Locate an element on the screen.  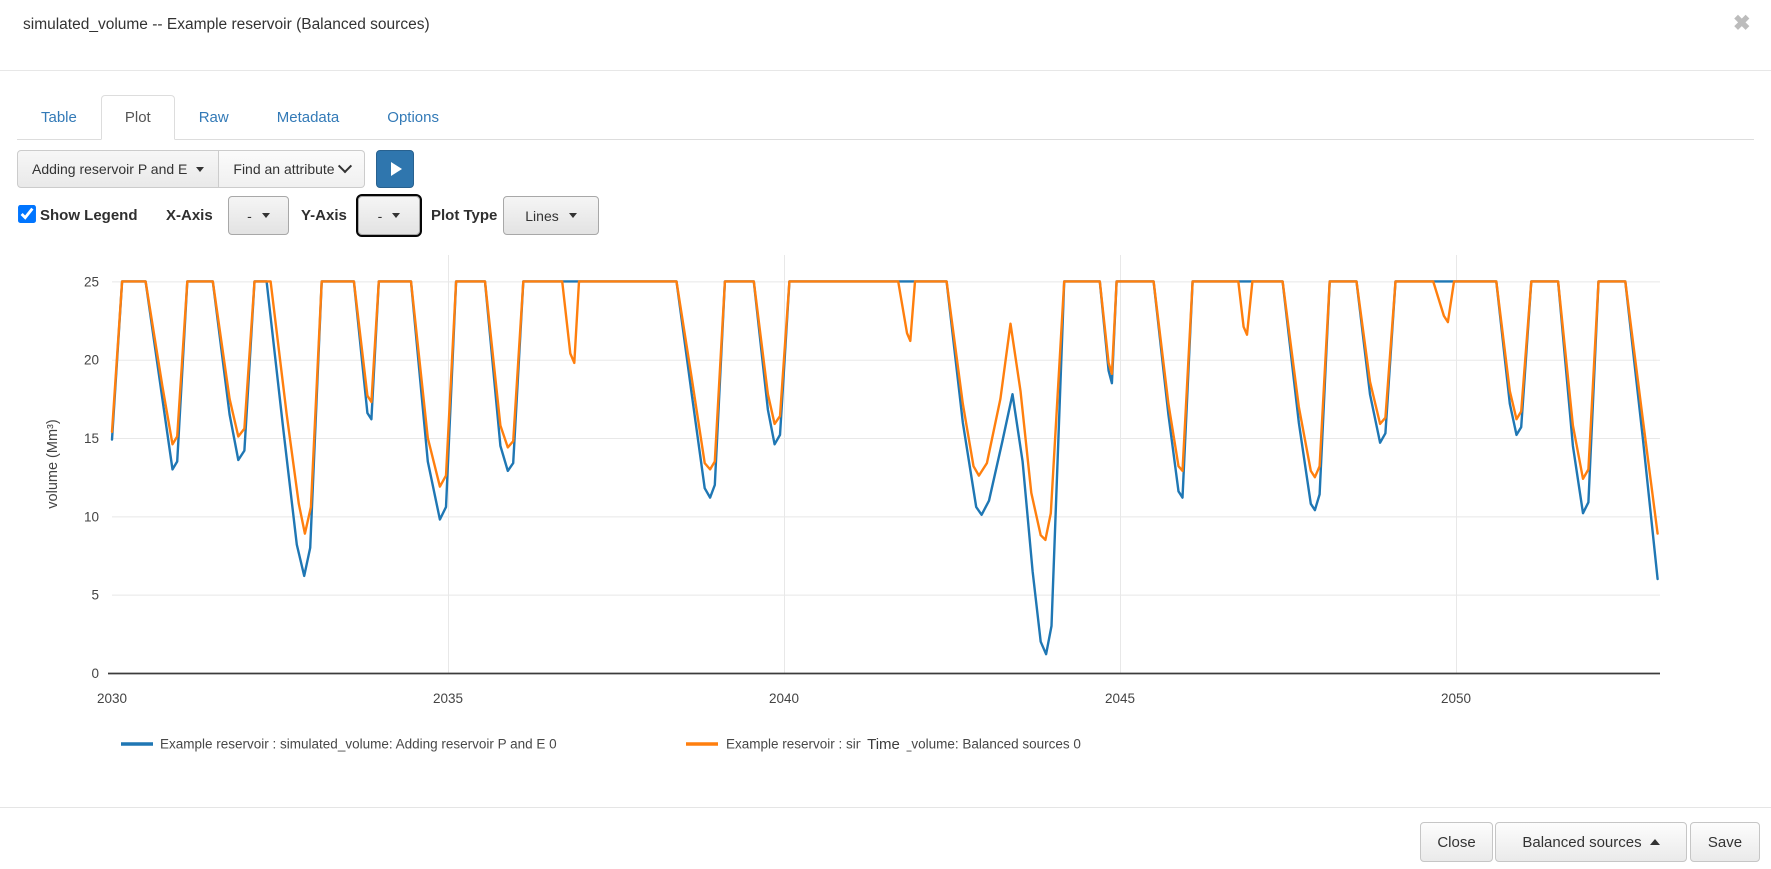
x-axis-title-backing is located at coordinates (883, 744).